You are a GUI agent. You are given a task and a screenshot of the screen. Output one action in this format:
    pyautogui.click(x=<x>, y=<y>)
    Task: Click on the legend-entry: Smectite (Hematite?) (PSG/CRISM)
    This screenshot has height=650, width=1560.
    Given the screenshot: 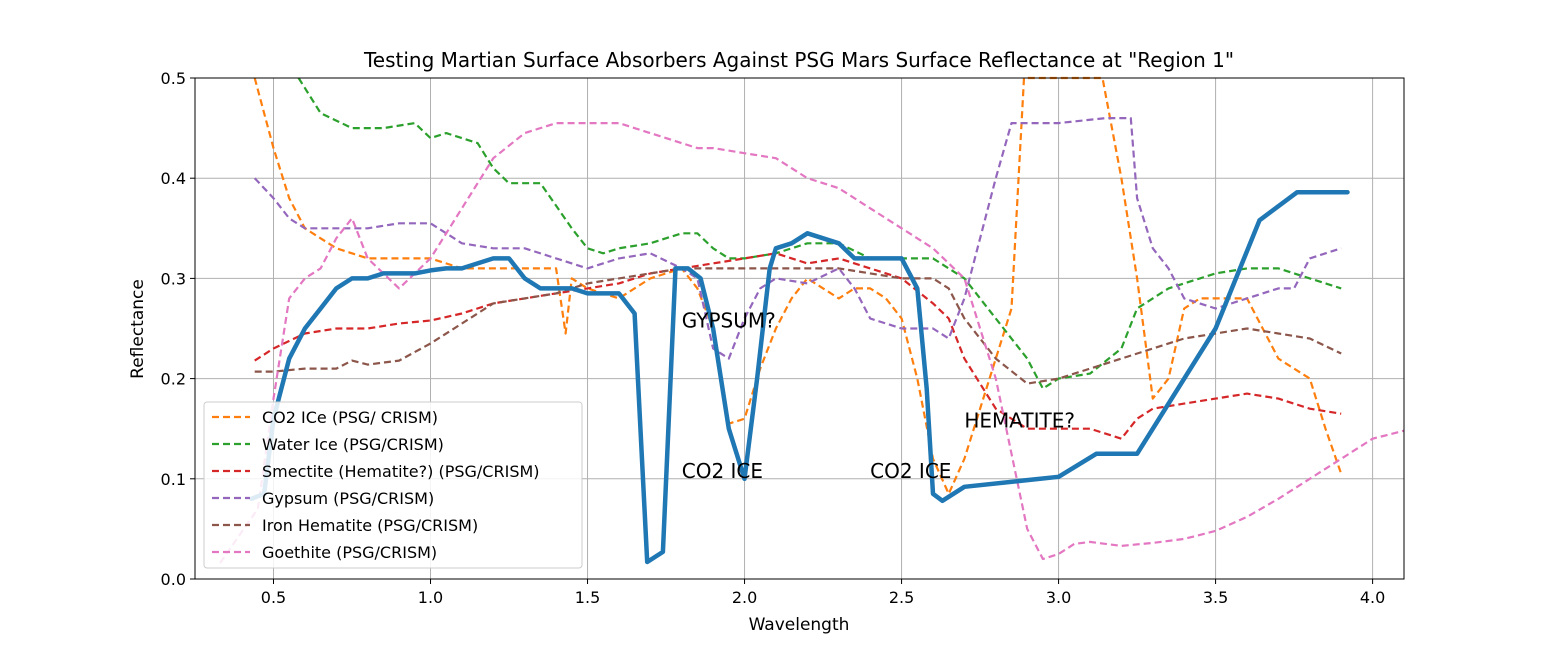 What is the action you would take?
    pyautogui.click(x=401, y=471)
    